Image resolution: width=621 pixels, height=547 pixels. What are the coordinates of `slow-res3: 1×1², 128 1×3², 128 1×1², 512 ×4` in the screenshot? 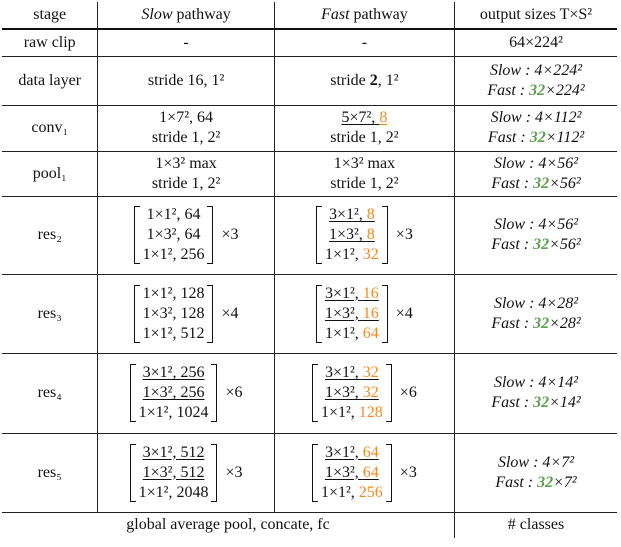 It's located at (186, 314).